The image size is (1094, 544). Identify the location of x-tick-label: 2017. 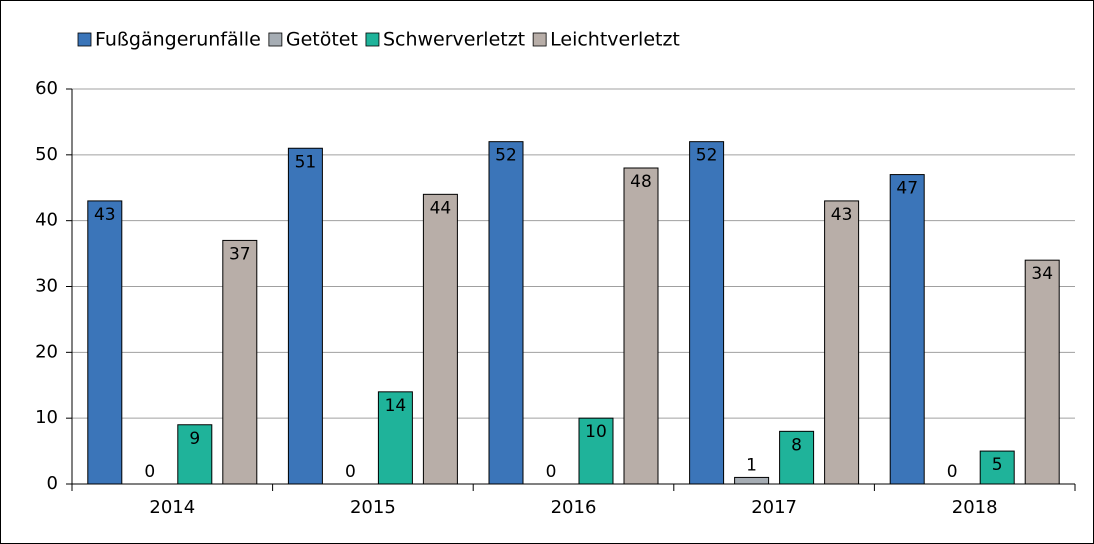
(774, 507).